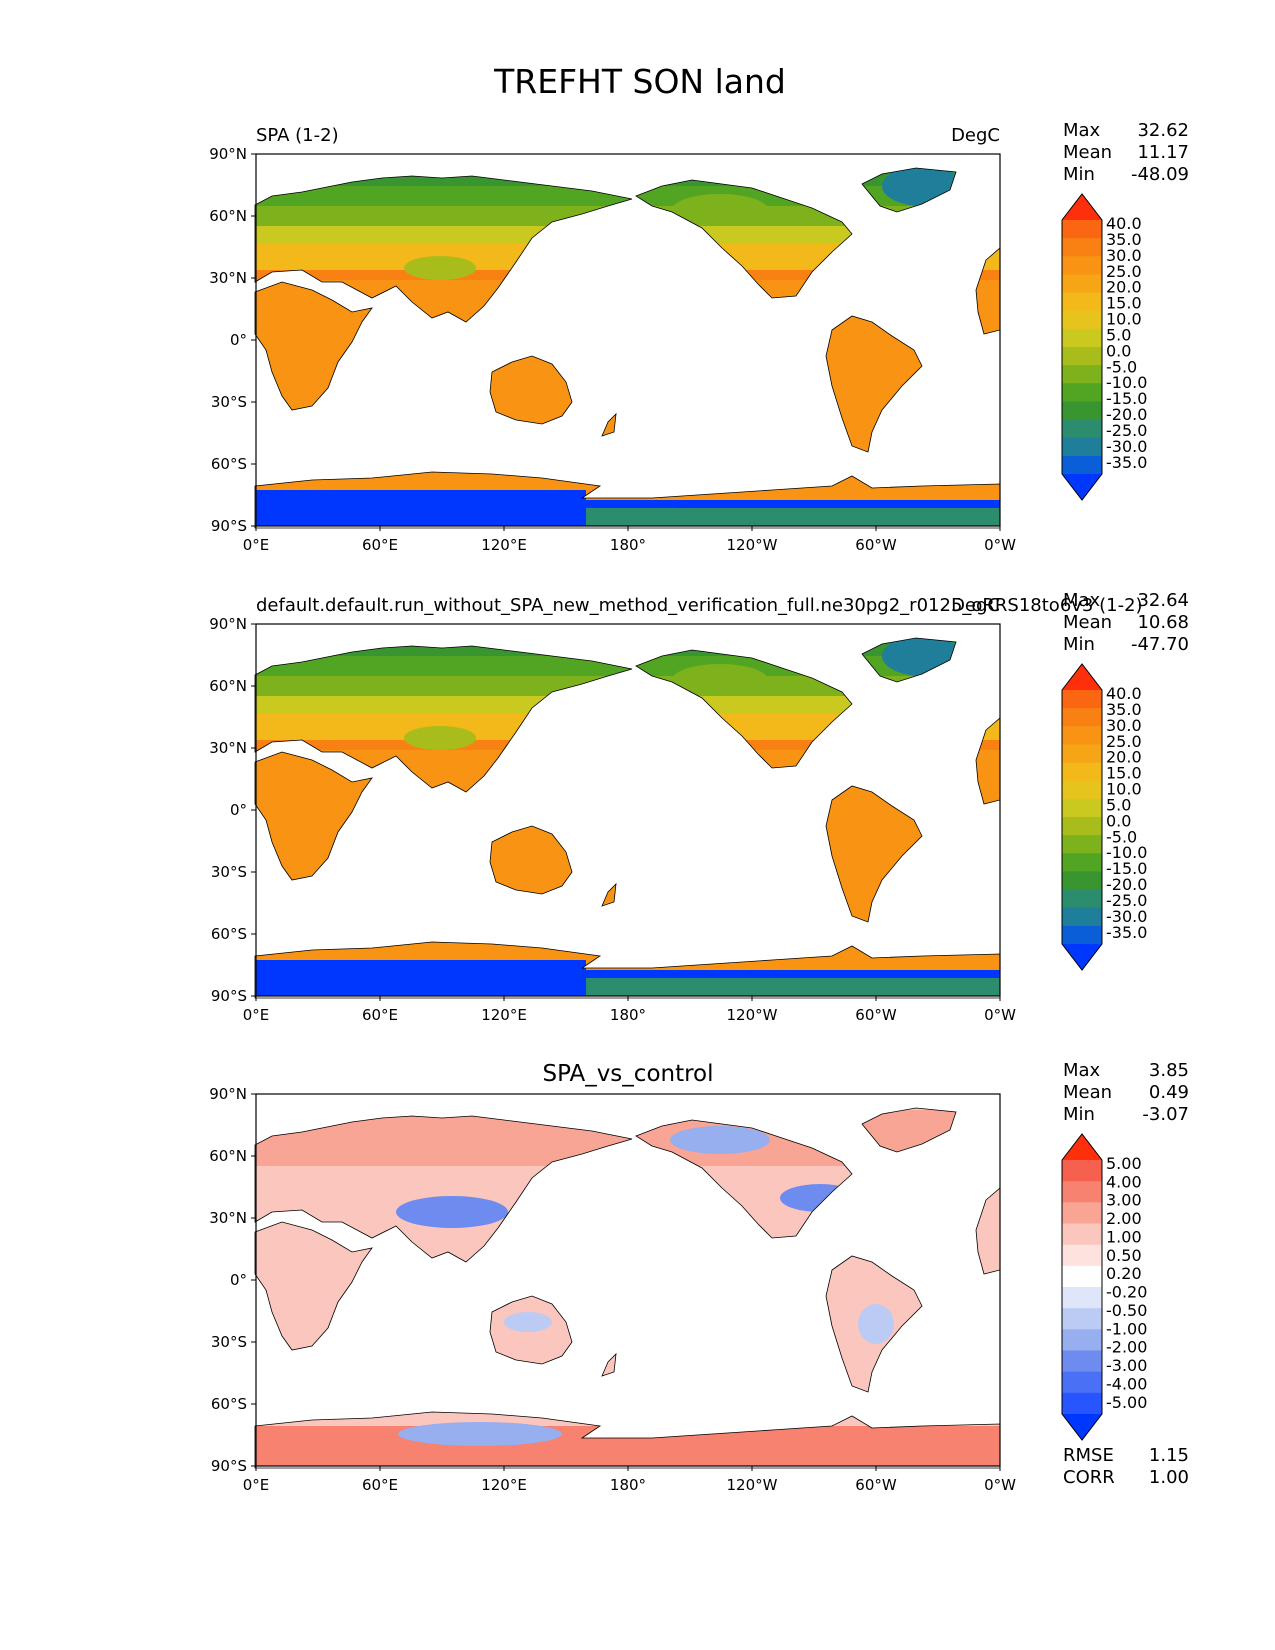 Image resolution: width=1275 pixels, height=1650 pixels. Describe the element at coordinates (1124, 1218) in the screenshot. I see `colorbar-label: 2.00` at that location.